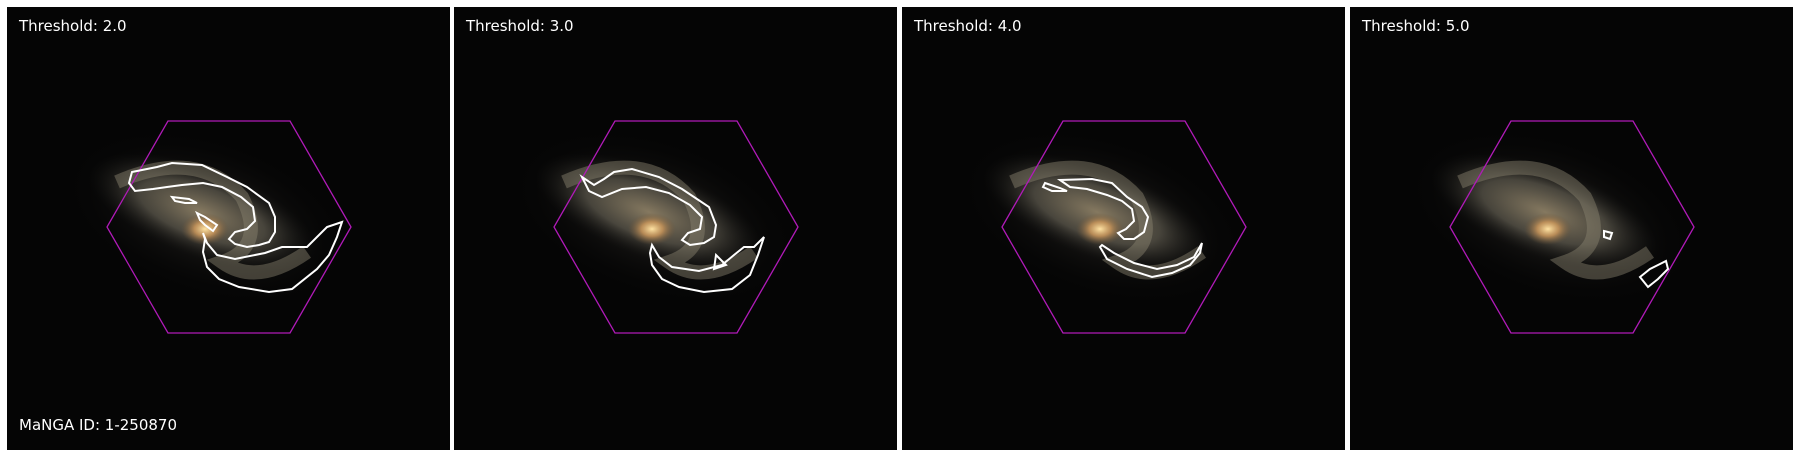 The width and height of the screenshot is (1800, 457). Describe the element at coordinates (73, 26) in the screenshot. I see `threshold-label: Threshold: 2.0` at that location.